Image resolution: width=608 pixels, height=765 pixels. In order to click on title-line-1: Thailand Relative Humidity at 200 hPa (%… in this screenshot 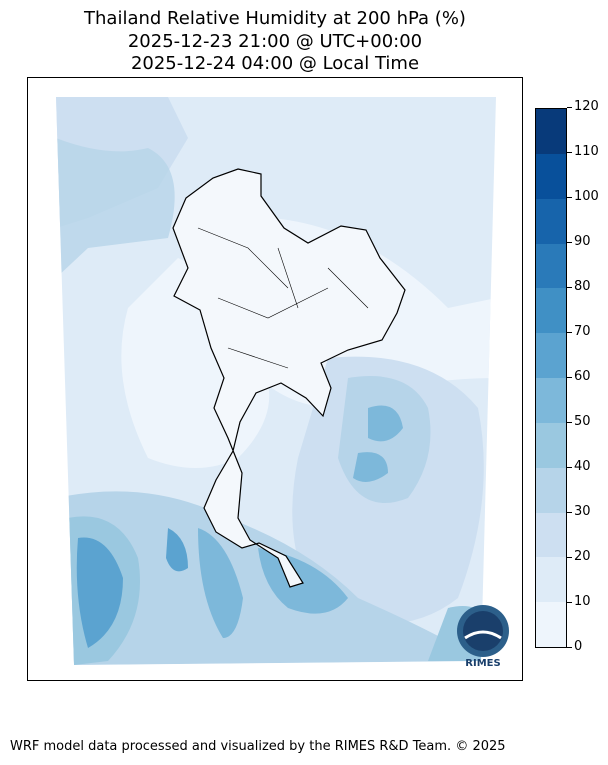, I will do `click(275, 18)`.